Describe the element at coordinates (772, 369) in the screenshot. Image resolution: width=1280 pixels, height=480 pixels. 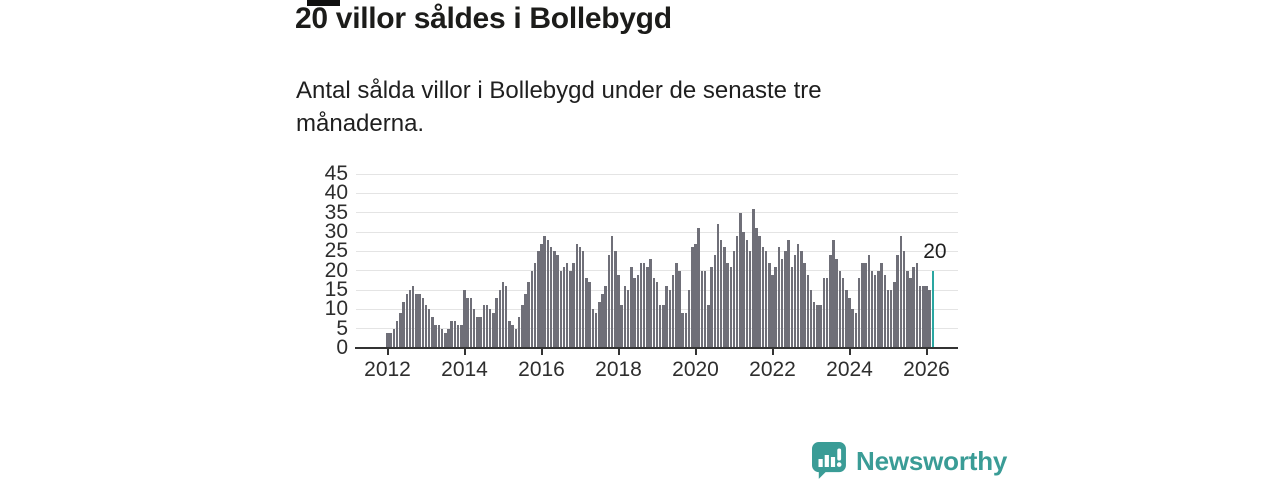
I see `x-axis-tick-label: 2022` at that location.